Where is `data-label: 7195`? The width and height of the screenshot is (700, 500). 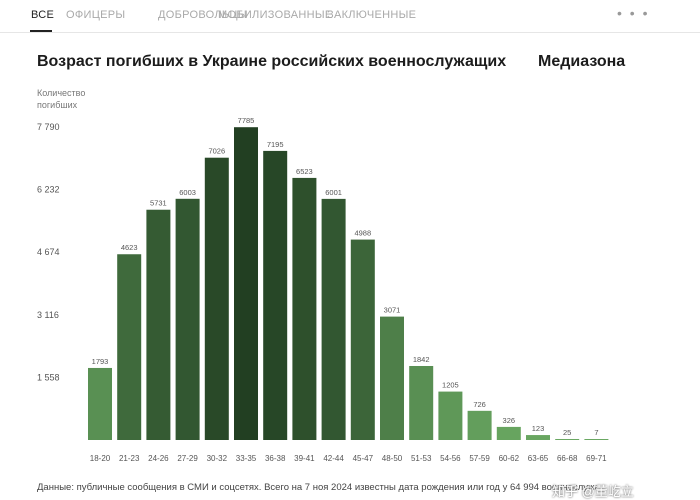
data-label: 7195 is located at coordinates (275, 144).